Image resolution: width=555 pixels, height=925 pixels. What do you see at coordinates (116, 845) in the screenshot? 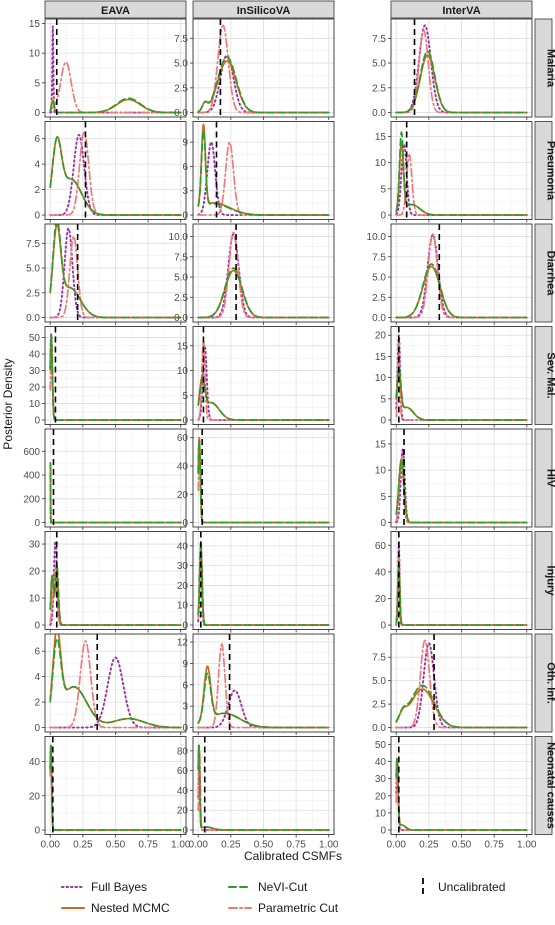
I see `x-tick-label: 0.50` at bounding box center [116, 845].